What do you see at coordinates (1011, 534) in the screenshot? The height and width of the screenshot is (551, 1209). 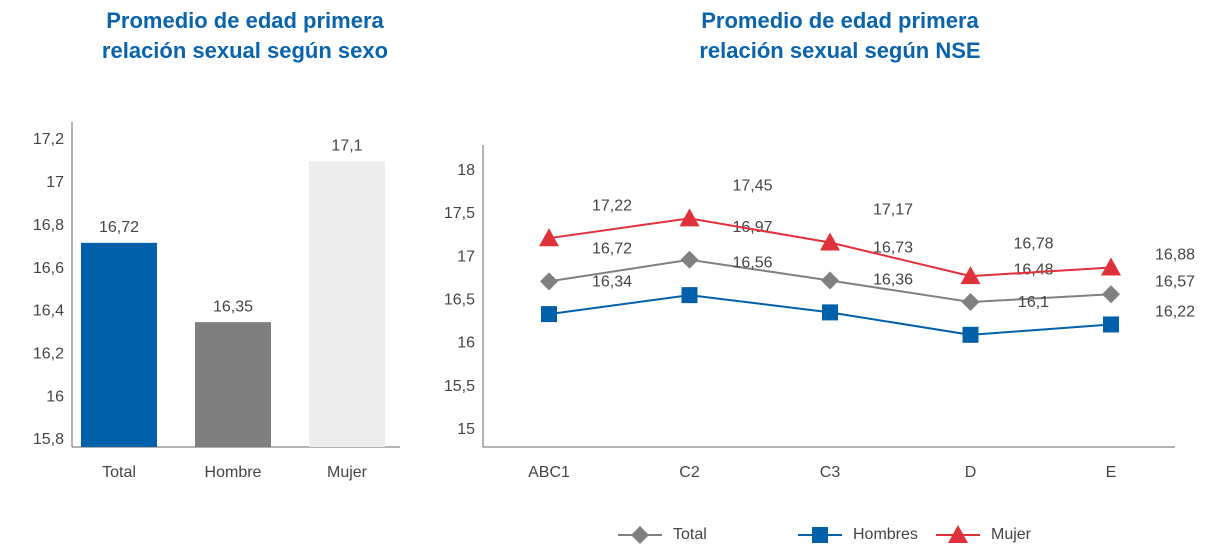 I see `legend-label: Mujer` at bounding box center [1011, 534].